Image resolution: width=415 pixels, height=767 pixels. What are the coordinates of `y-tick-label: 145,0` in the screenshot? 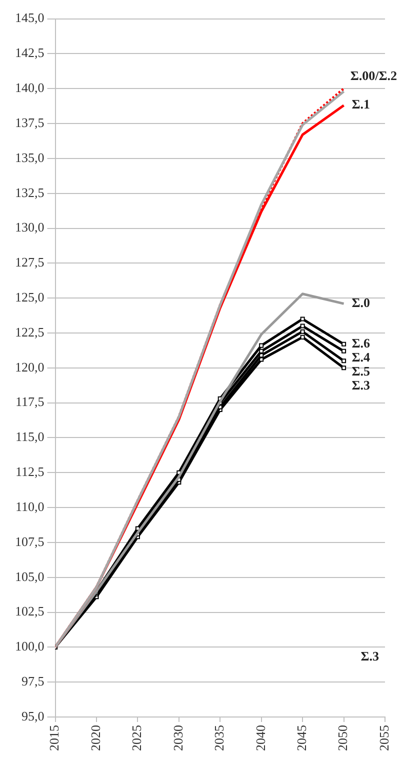 It's located at (29, 18).